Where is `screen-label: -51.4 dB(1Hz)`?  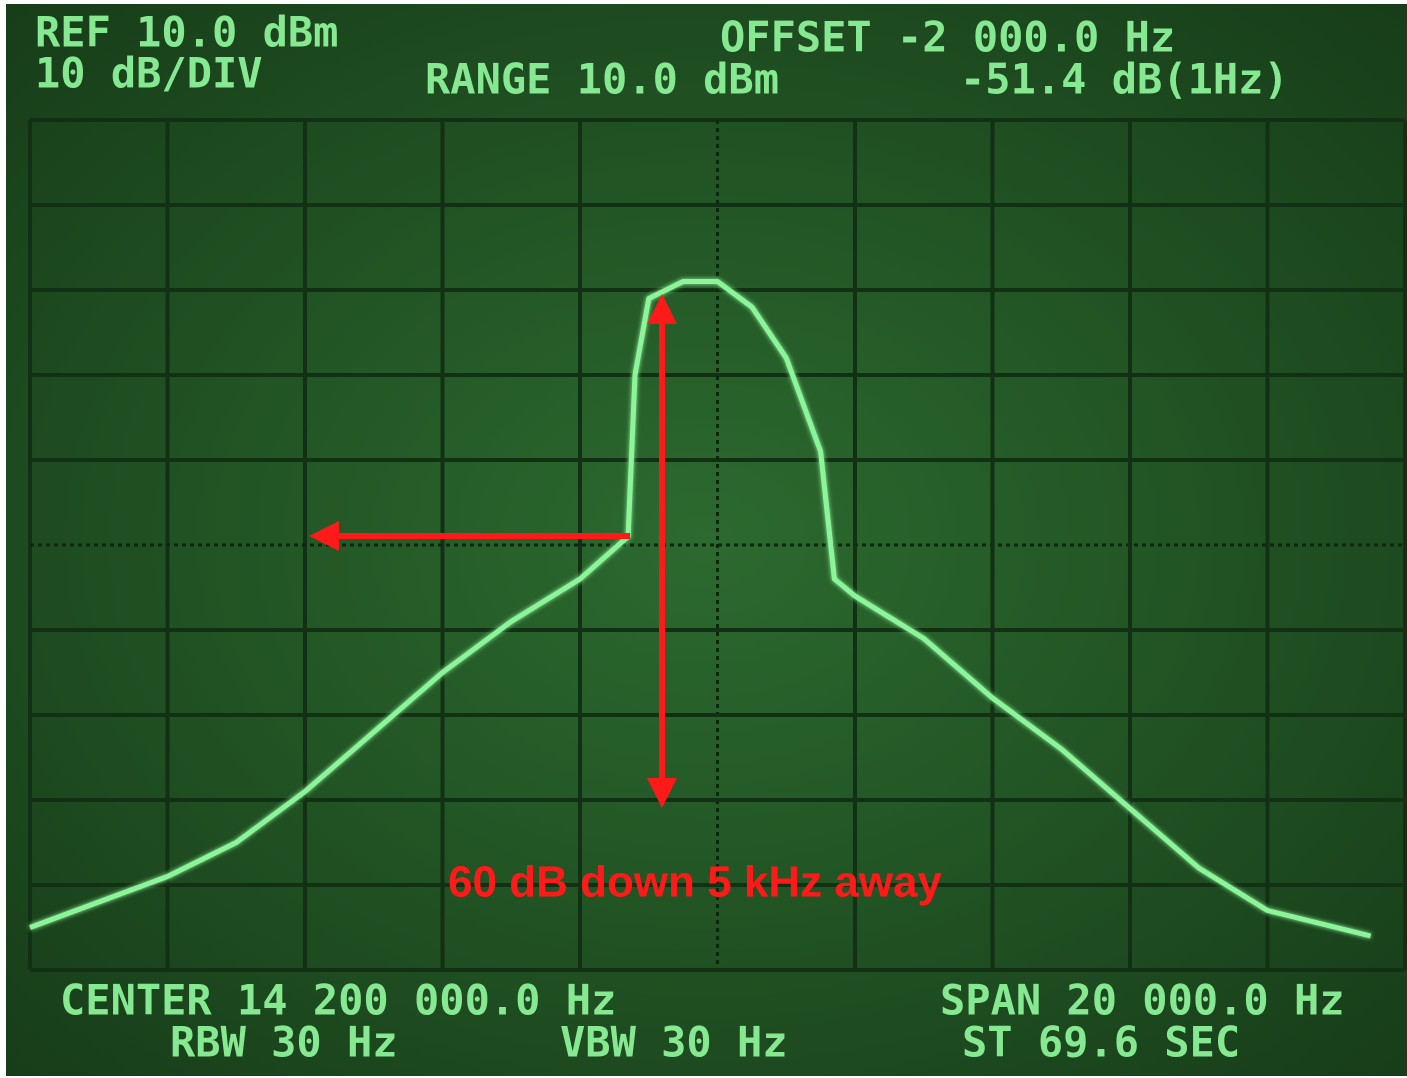
screen-label: -51.4 dB(1Hz) is located at coordinates (1124, 79).